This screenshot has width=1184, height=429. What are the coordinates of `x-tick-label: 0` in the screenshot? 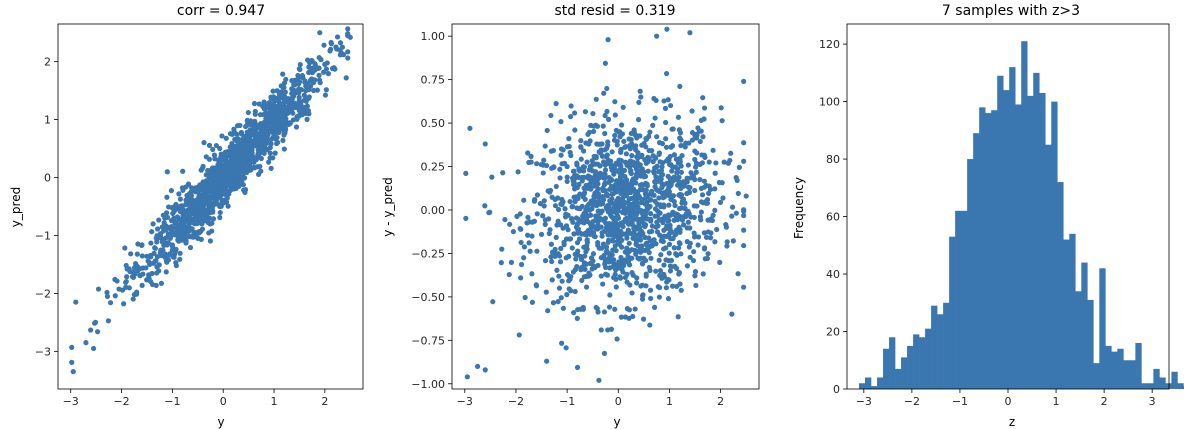 It's located at (1008, 401).